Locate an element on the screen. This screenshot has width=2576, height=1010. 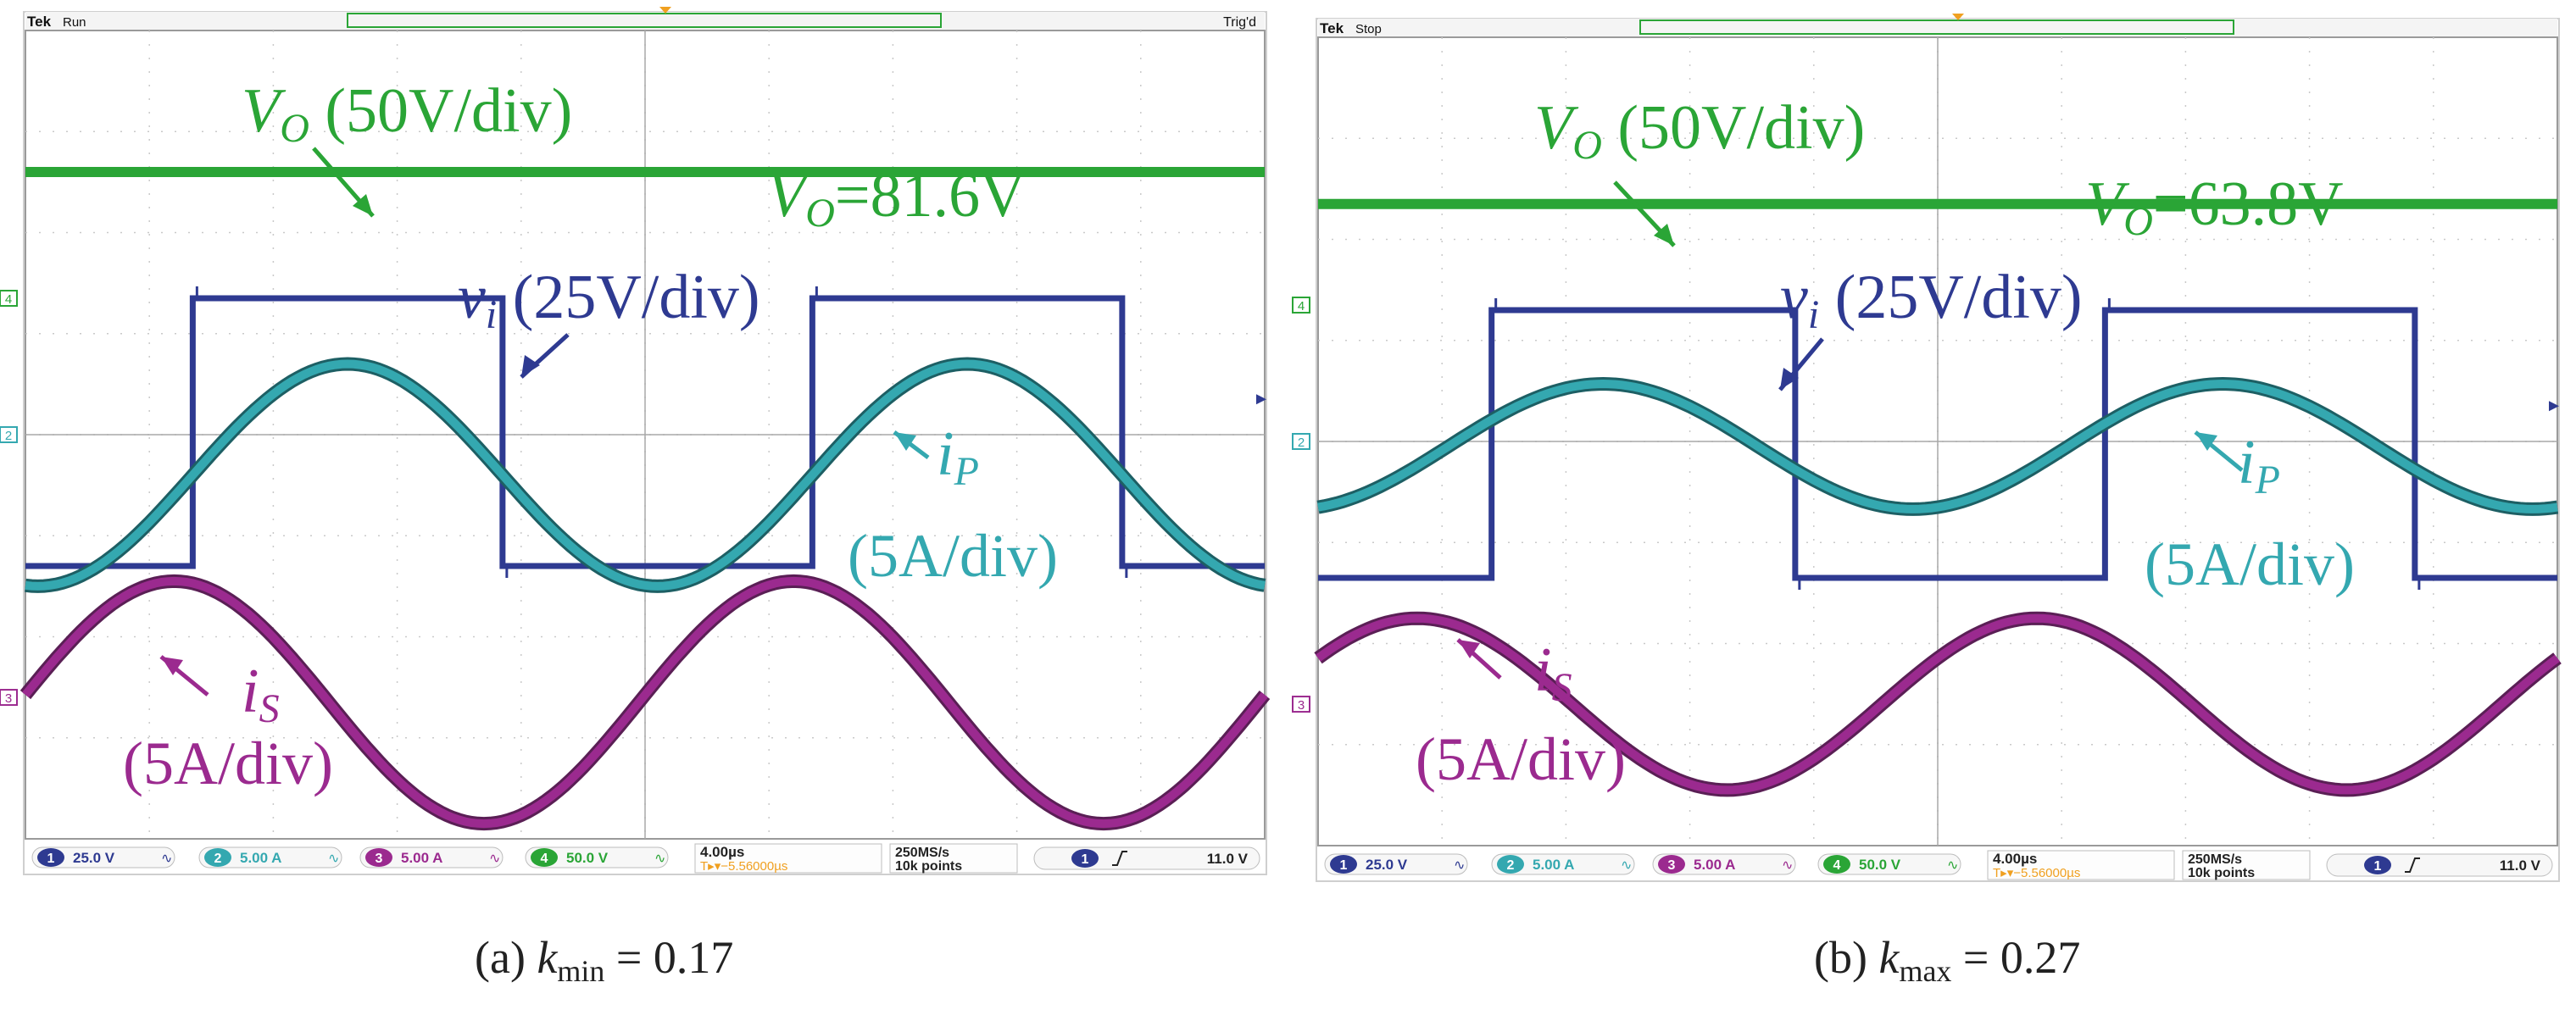
label-is-scale: (5A/div) is located at coordinates (1521, 759).